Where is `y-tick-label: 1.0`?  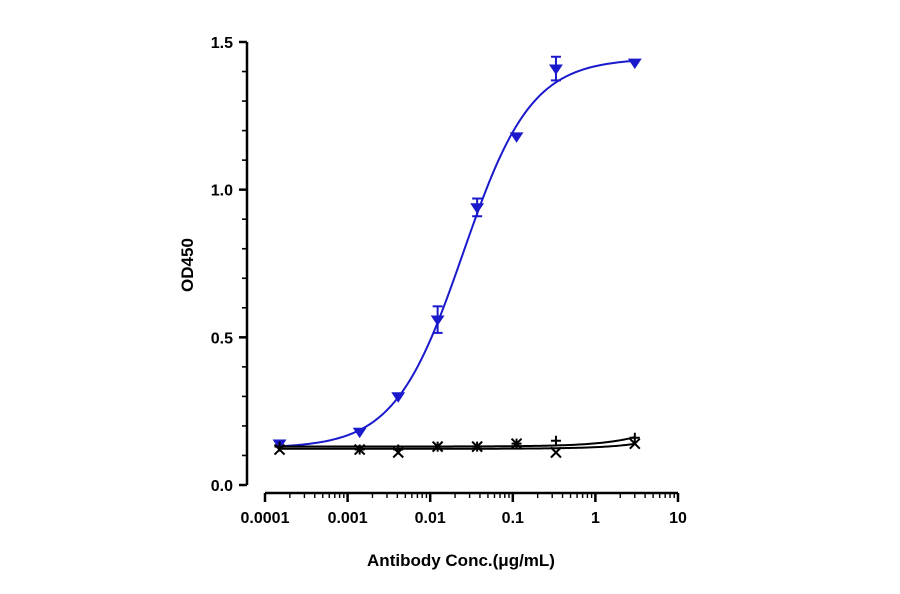
y-tick-label: 1.0 is located at coordinates (222, 191).